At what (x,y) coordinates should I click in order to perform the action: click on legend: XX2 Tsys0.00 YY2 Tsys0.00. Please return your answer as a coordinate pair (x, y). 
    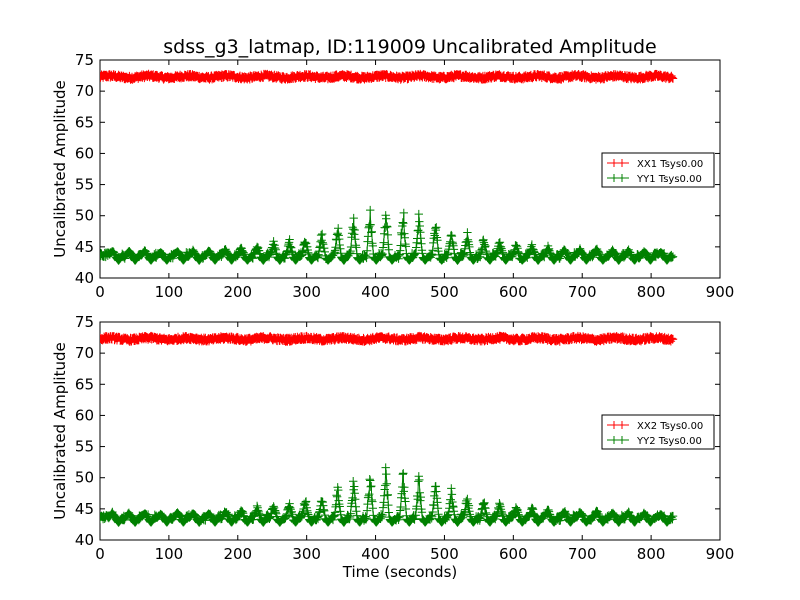
    Looking at the image, I should click on (658, 432).